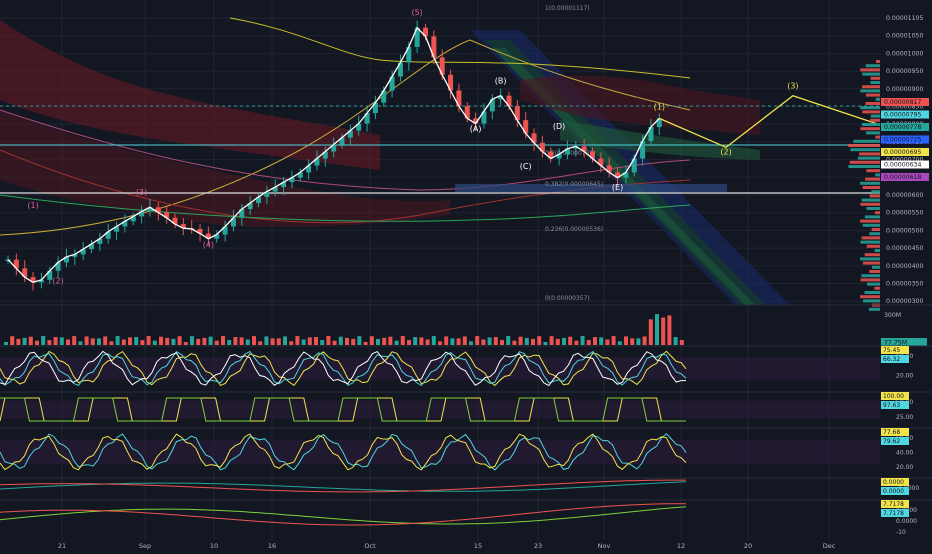  What do you see at coordinates (574, 184) in the screenshot?
I see `fib-label: 0.382(0.00000645)` at bounding box center [574, 184].